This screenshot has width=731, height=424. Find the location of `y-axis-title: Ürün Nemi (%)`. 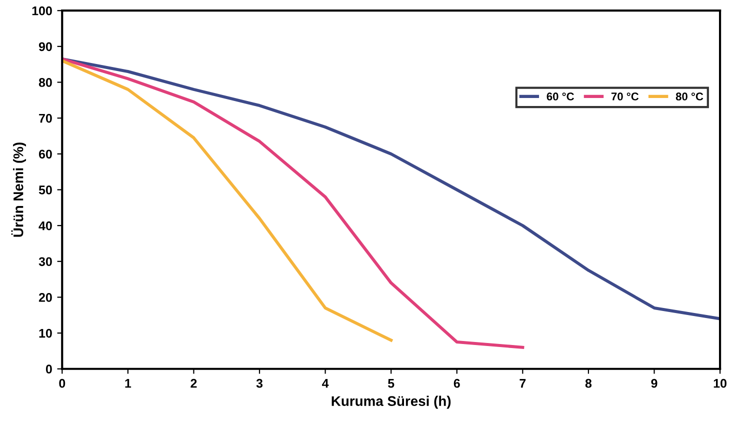

y-axis-title: Ürün Nemi (%) is located at coordinates (18, 189).